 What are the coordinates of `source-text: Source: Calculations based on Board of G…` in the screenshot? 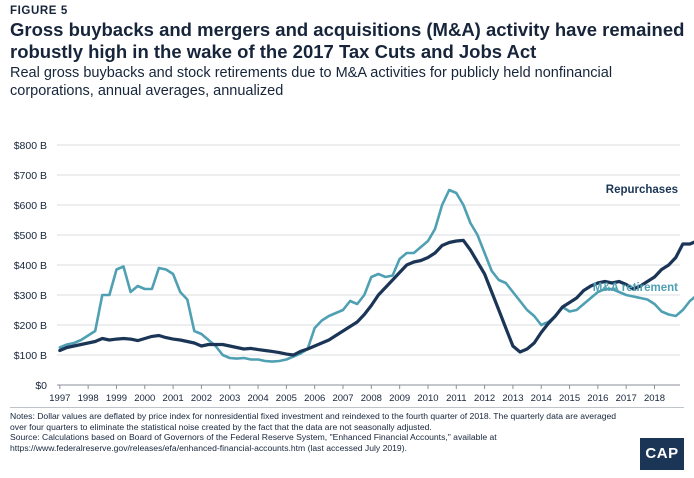 It's located at (253, 442).